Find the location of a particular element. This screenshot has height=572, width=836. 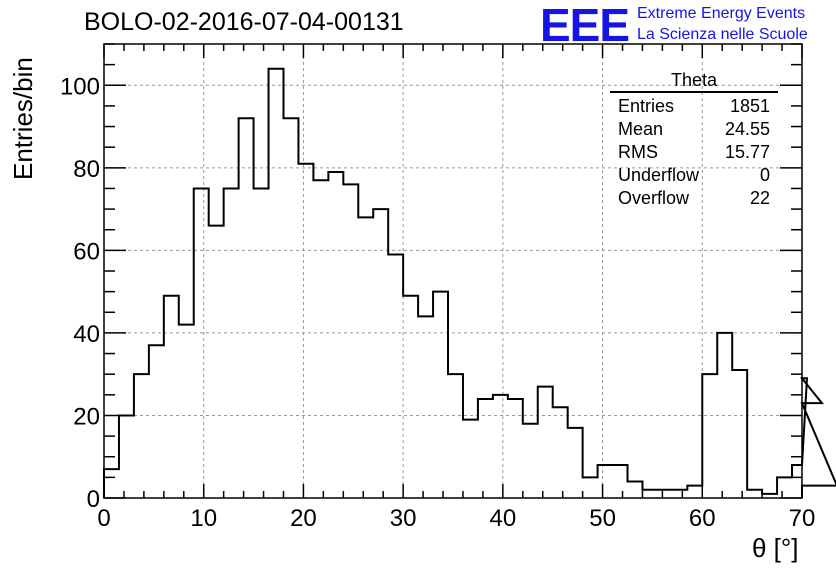

stats-row-rms: RMS 15.77 is located at coordinates (694, 152).